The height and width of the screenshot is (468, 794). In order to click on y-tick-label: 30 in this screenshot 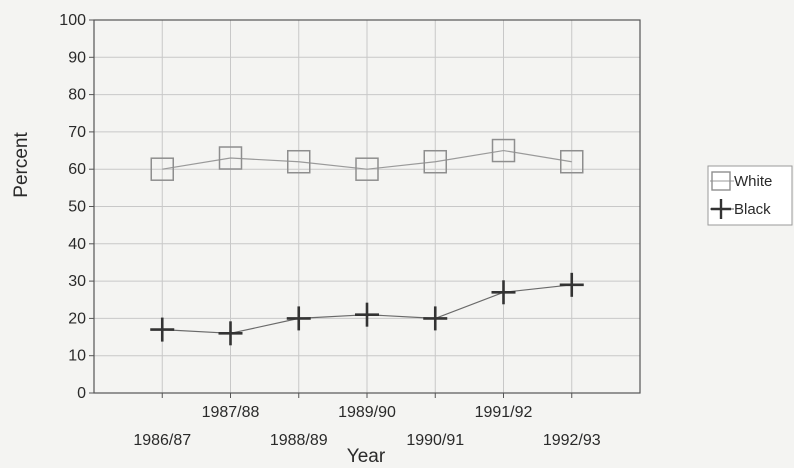, I will do `click(77, 281)`.